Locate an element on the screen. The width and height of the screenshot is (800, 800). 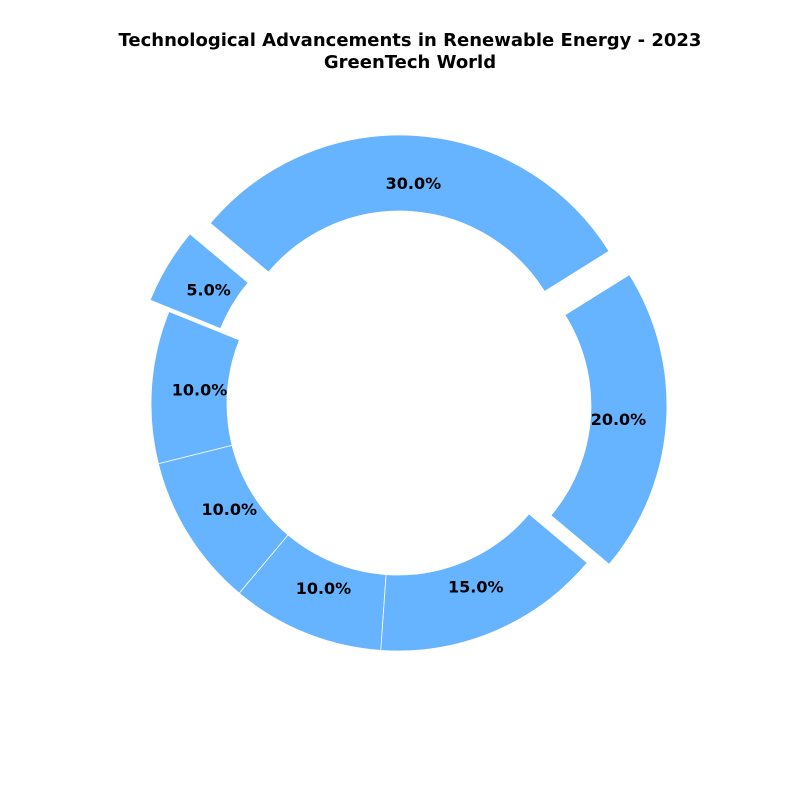
slice-percent-label: 30.0% is located at coordinates (414, 183).